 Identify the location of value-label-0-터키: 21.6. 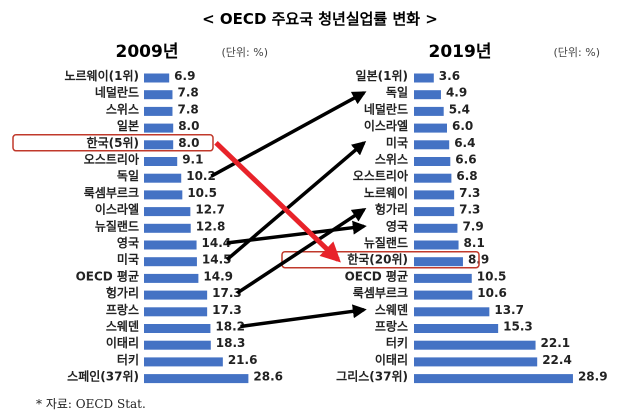
(243, 360).